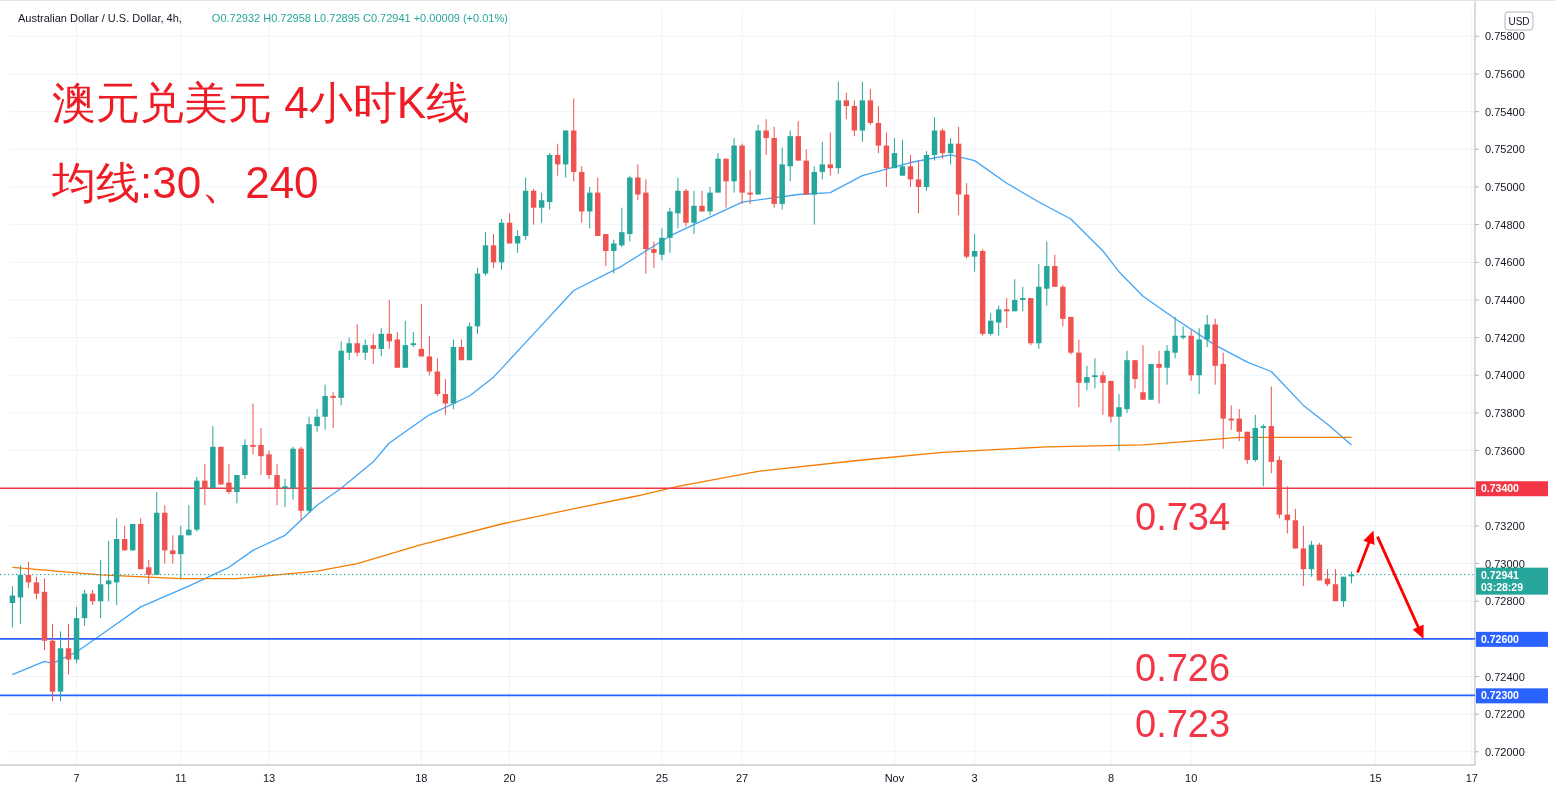 Image resolution: width=1555 pixels, height=797 pixels. I want to click on annotation: O0.72932 H0.72958 L0.72895 C0.72941 +0.00009 (+0.01%), so click(359, 18).